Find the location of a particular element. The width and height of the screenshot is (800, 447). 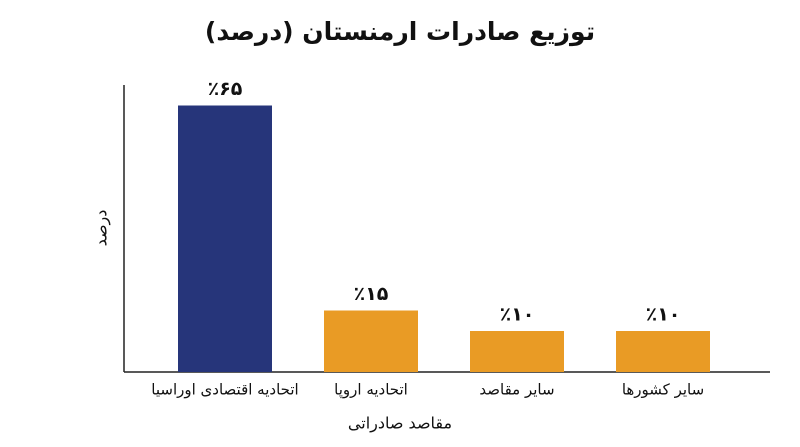

x-axis-label: مقاصد صادراتی is located at coordinates (400, 424).